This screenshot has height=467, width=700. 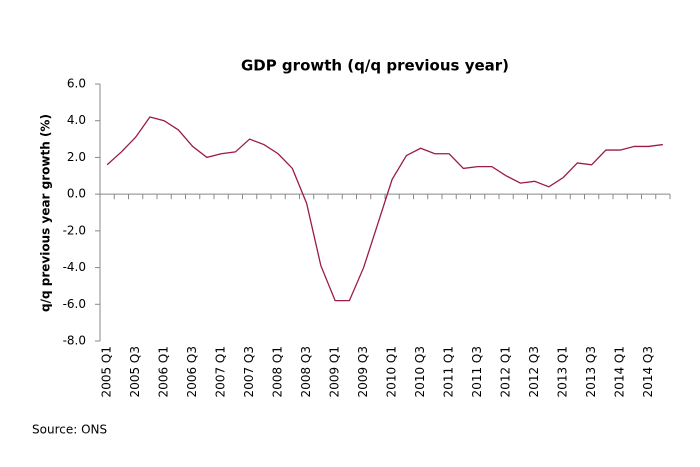 What do you see at coordinates (164, 371) in the screenshot?
I see `x-tick-label: 2006 Q1` at bounding box center [164, 371].